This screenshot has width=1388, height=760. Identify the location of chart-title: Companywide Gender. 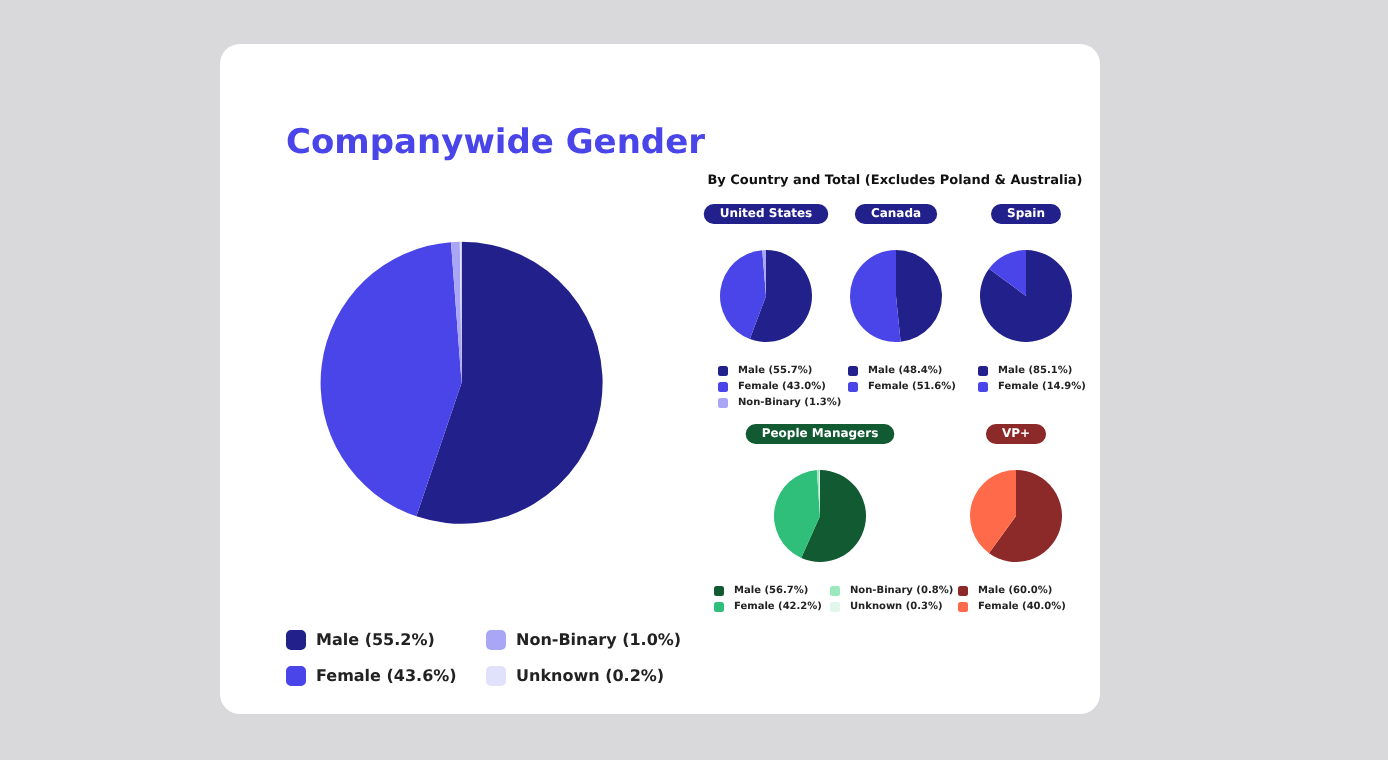
(496, 143).